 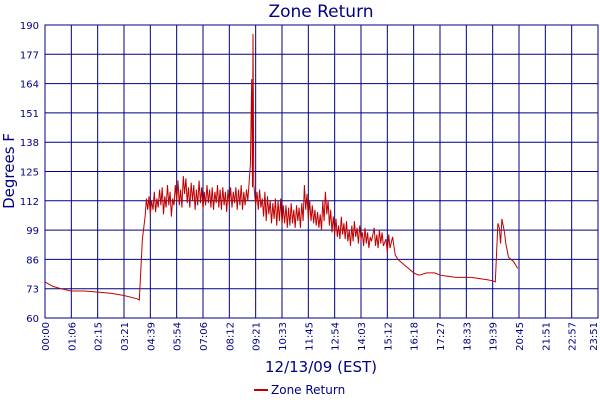 I want to click on x-tick-label: 10:33, so click(x=283, y=336).